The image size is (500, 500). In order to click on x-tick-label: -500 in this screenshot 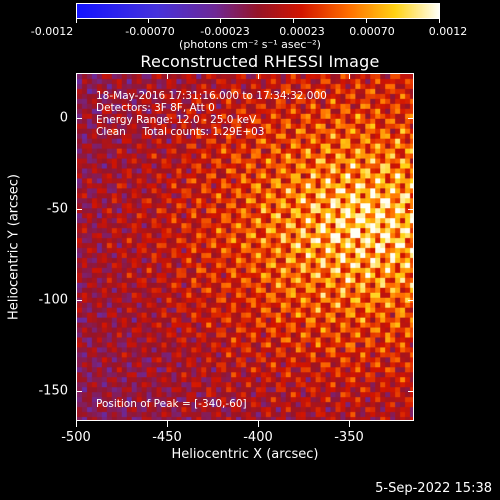, I will do `click(76, 437)`.